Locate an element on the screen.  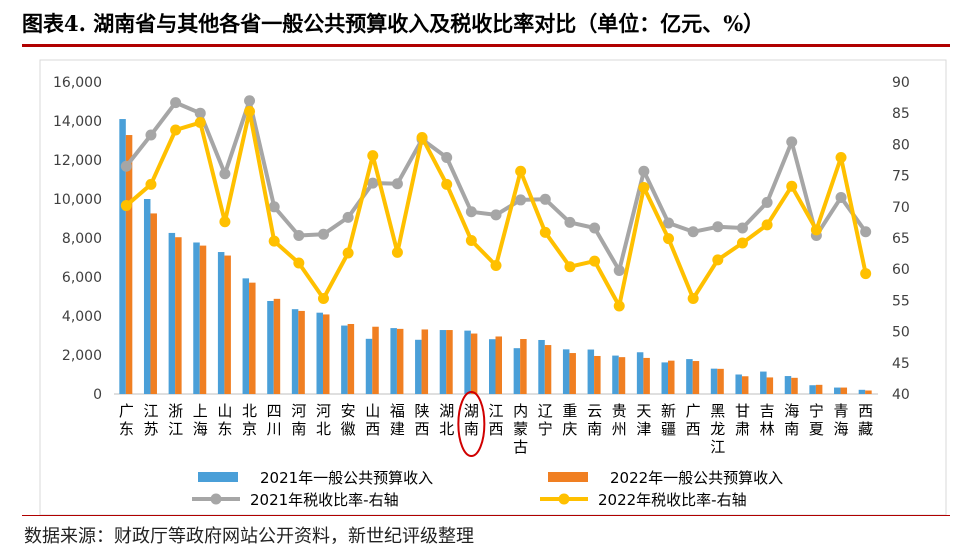
right-tick-label: 65 is located at coordinates (901, 239).